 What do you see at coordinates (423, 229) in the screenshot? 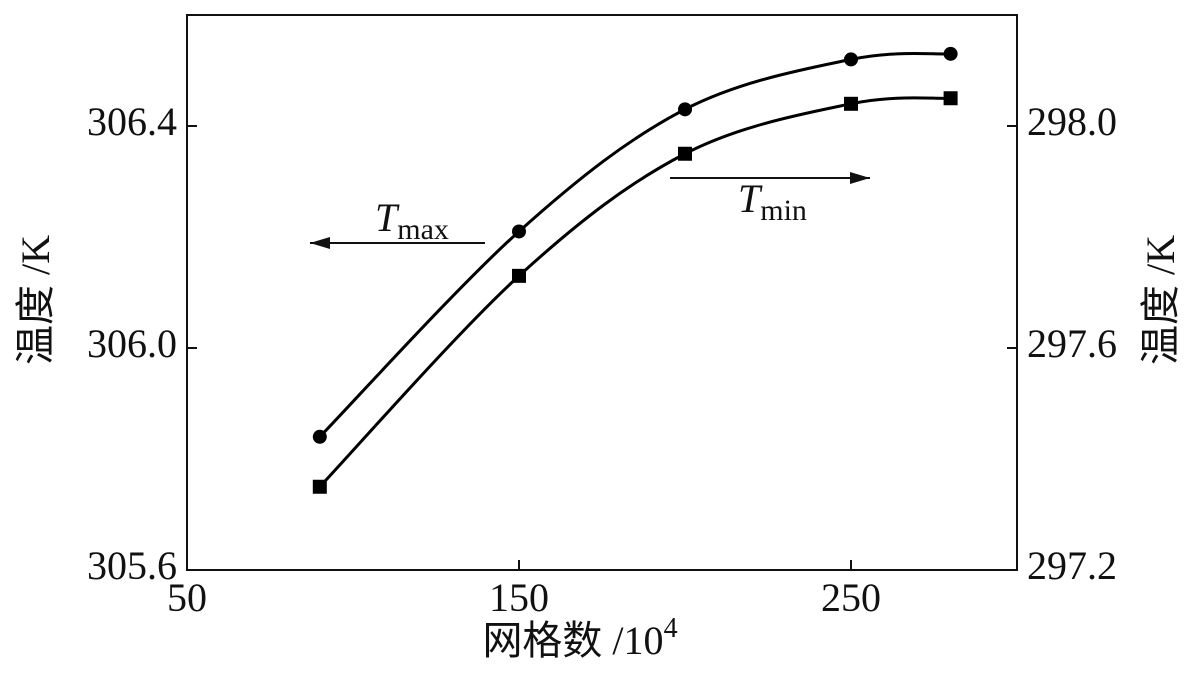
I see `annotation-sub: max` at bounding box center [423, 229].